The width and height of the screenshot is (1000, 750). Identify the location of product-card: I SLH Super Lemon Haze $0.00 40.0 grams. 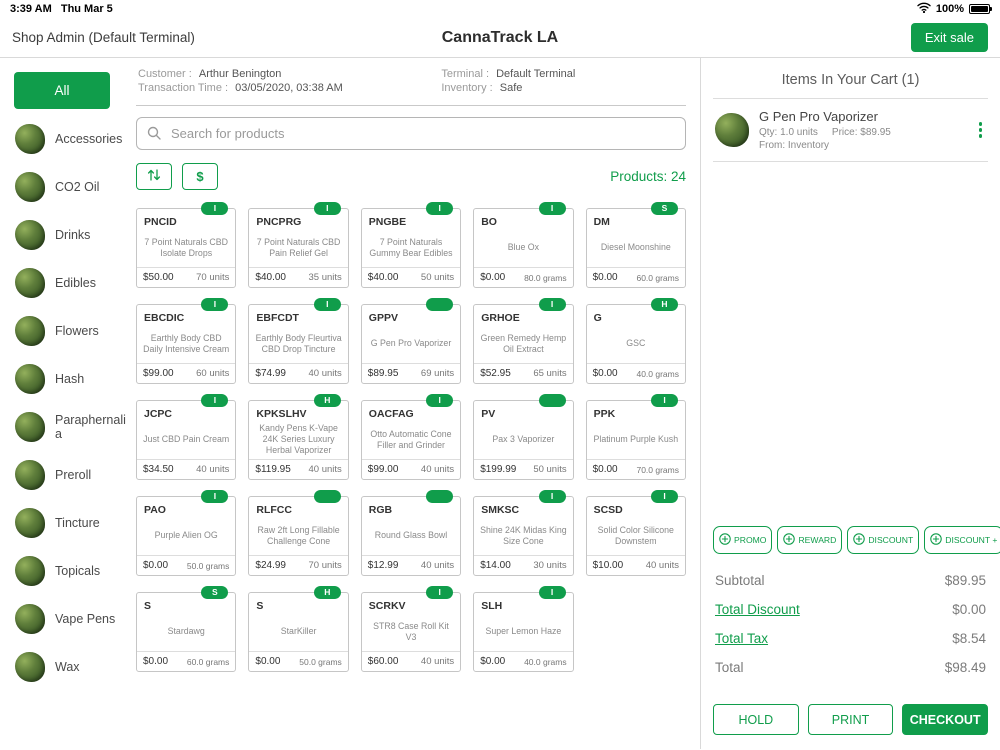
(523, 629).